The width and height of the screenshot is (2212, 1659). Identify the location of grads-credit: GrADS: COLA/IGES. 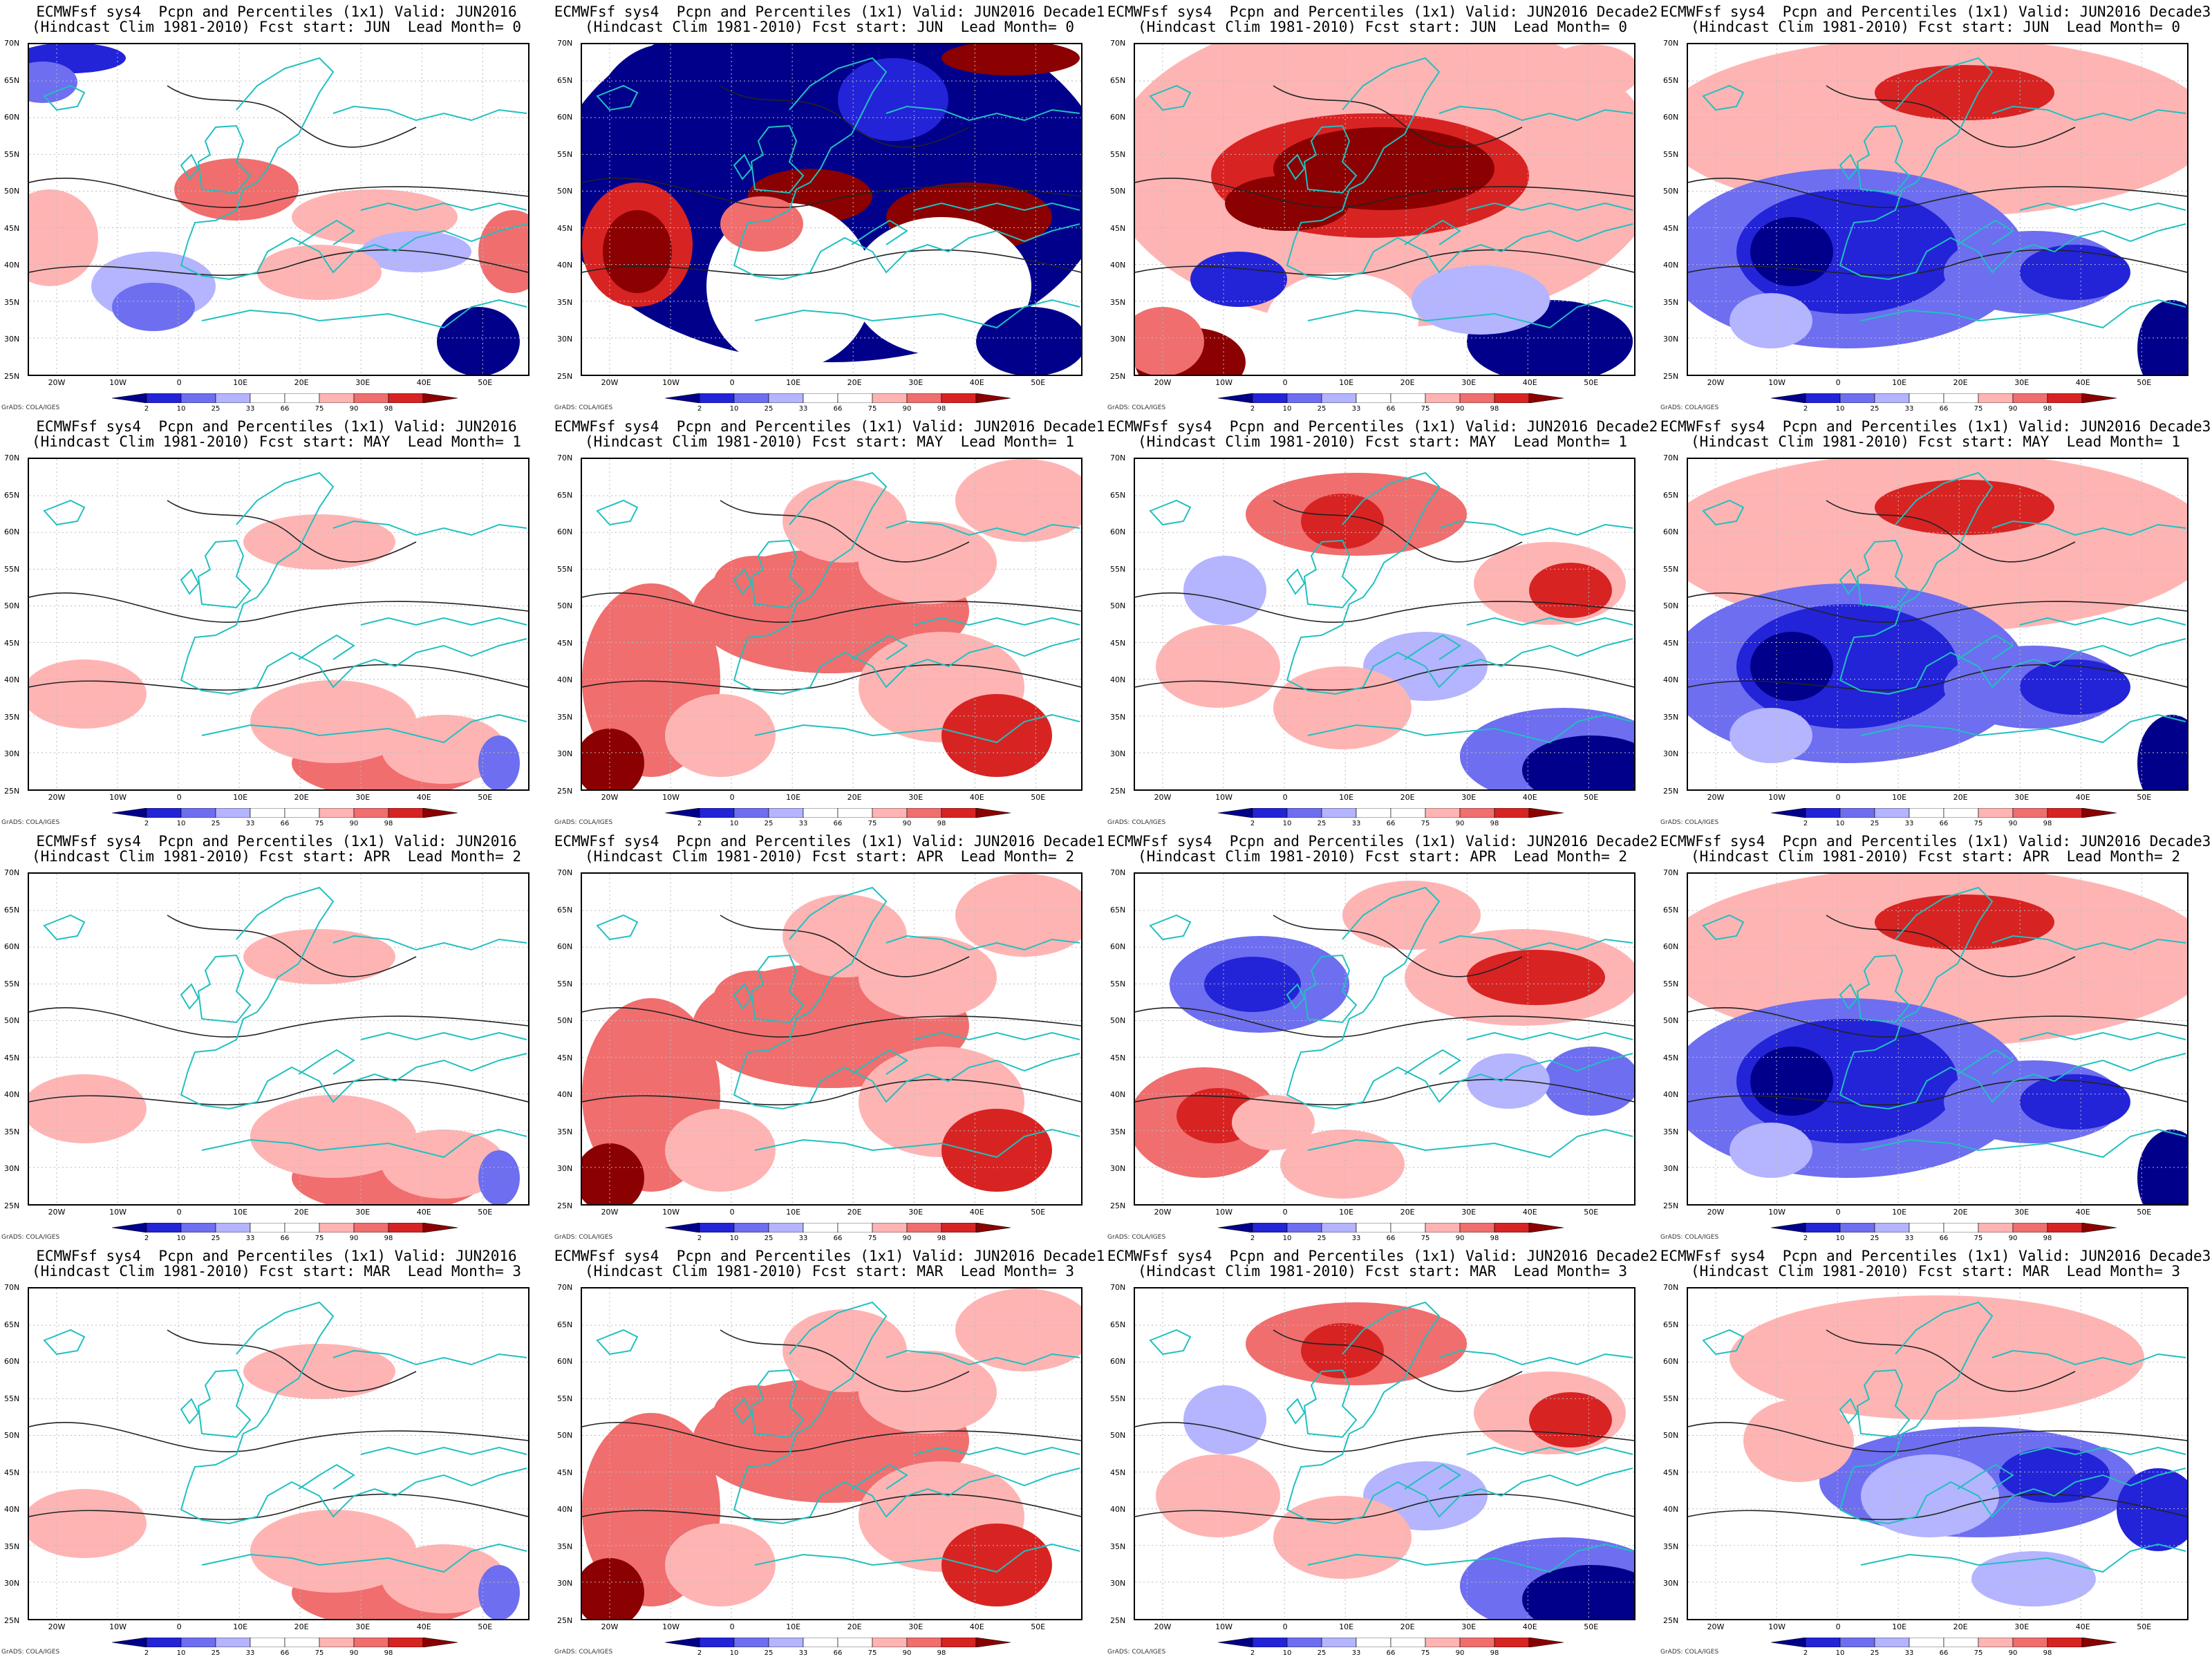
(1689, 822).